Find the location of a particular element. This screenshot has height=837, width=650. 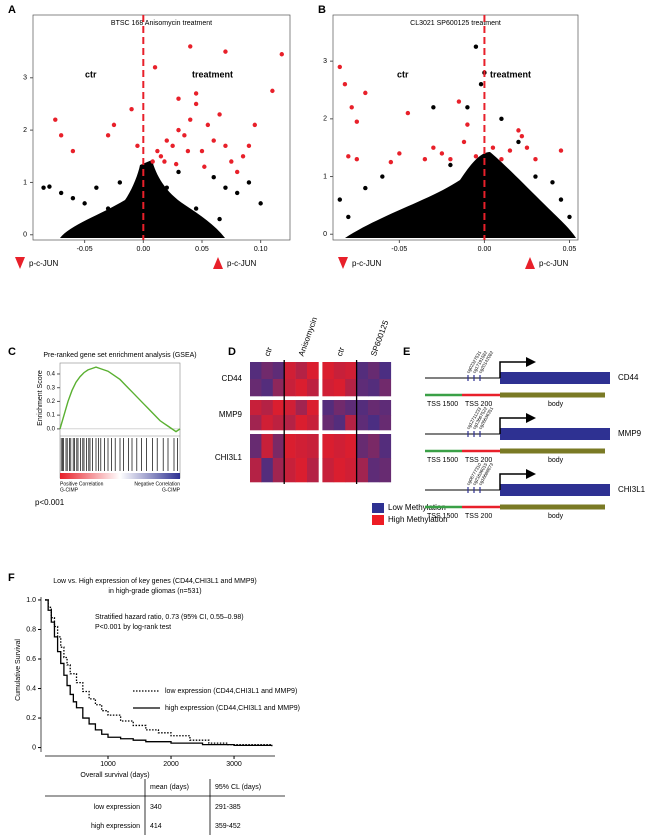

plot-frame is located at coordinates (161, 127).